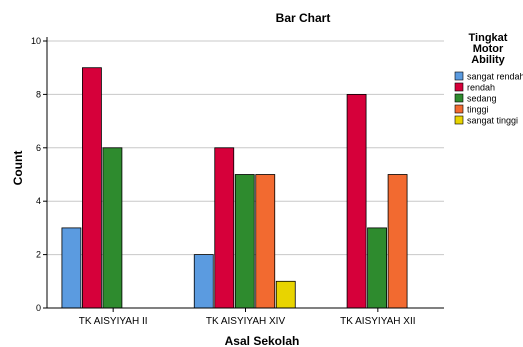 The width and height of the screenshot is (523, 347). I want to click on x-axis-title: Asal Sekolah, so click(262, 340).